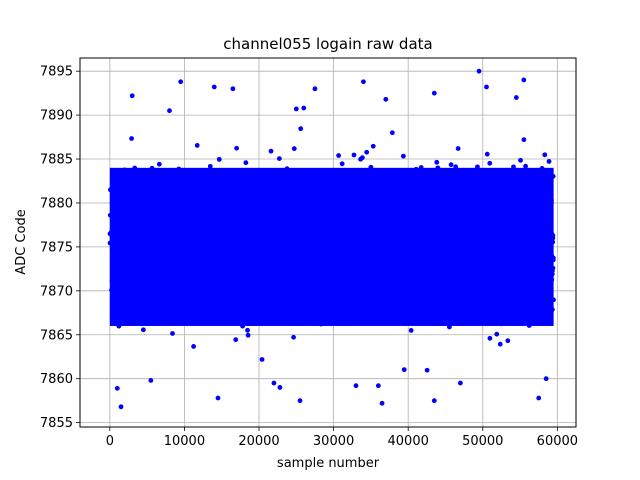  I want to click on x-tick-label: 0, so click(110, 441).